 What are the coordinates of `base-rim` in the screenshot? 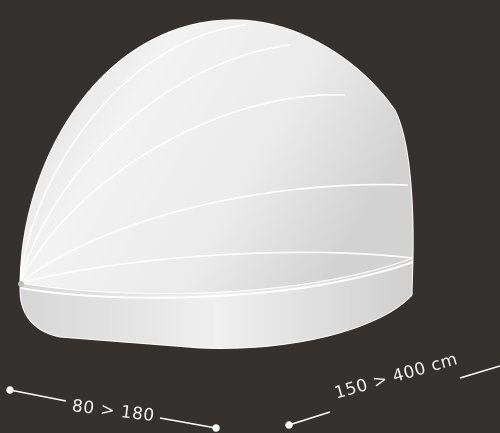 It's located at (216, 280).